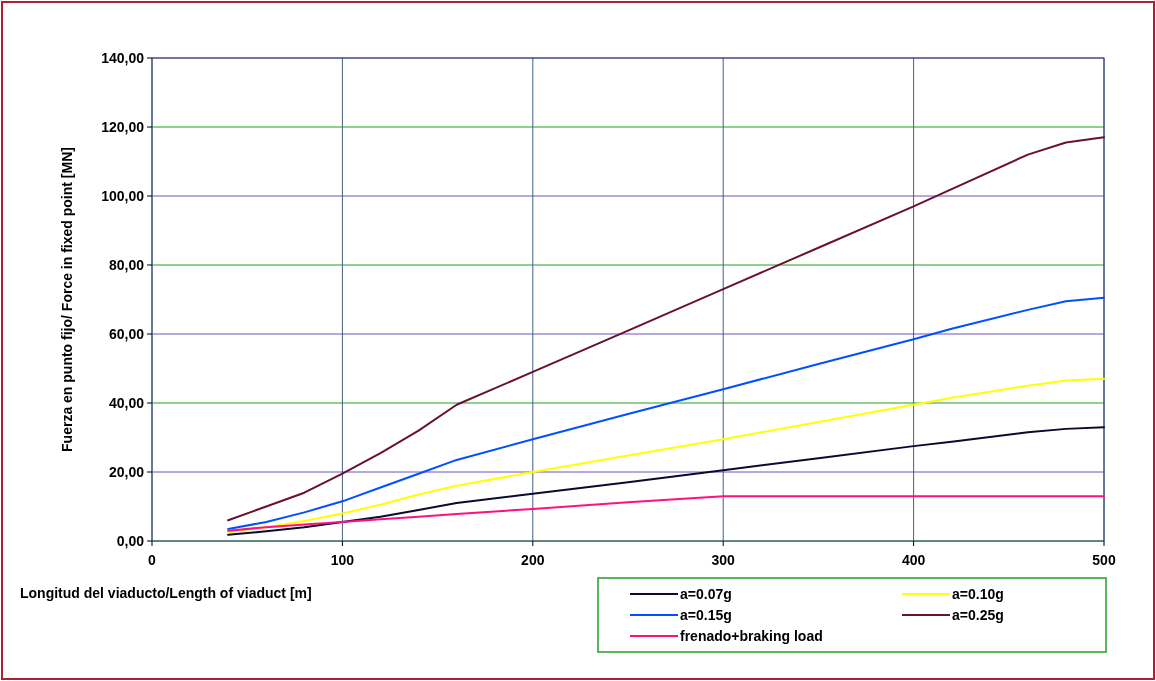 The width and height of the screenshot is (1156, 681). I want to click on x-tick-label: 500, so click(1104, 560).